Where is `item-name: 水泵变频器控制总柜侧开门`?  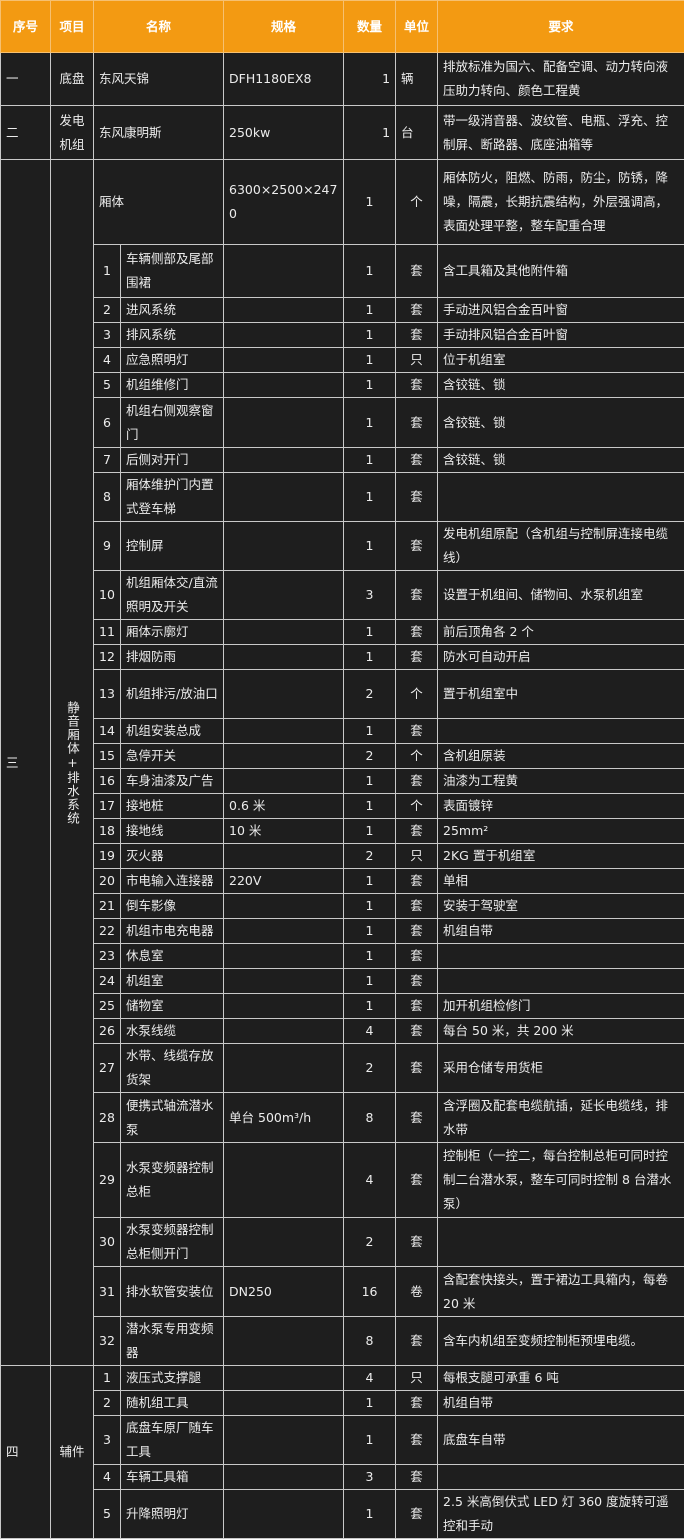
item-name: 水泵变频器控制总柜侧开门 is located at coordinates (172, 1242).